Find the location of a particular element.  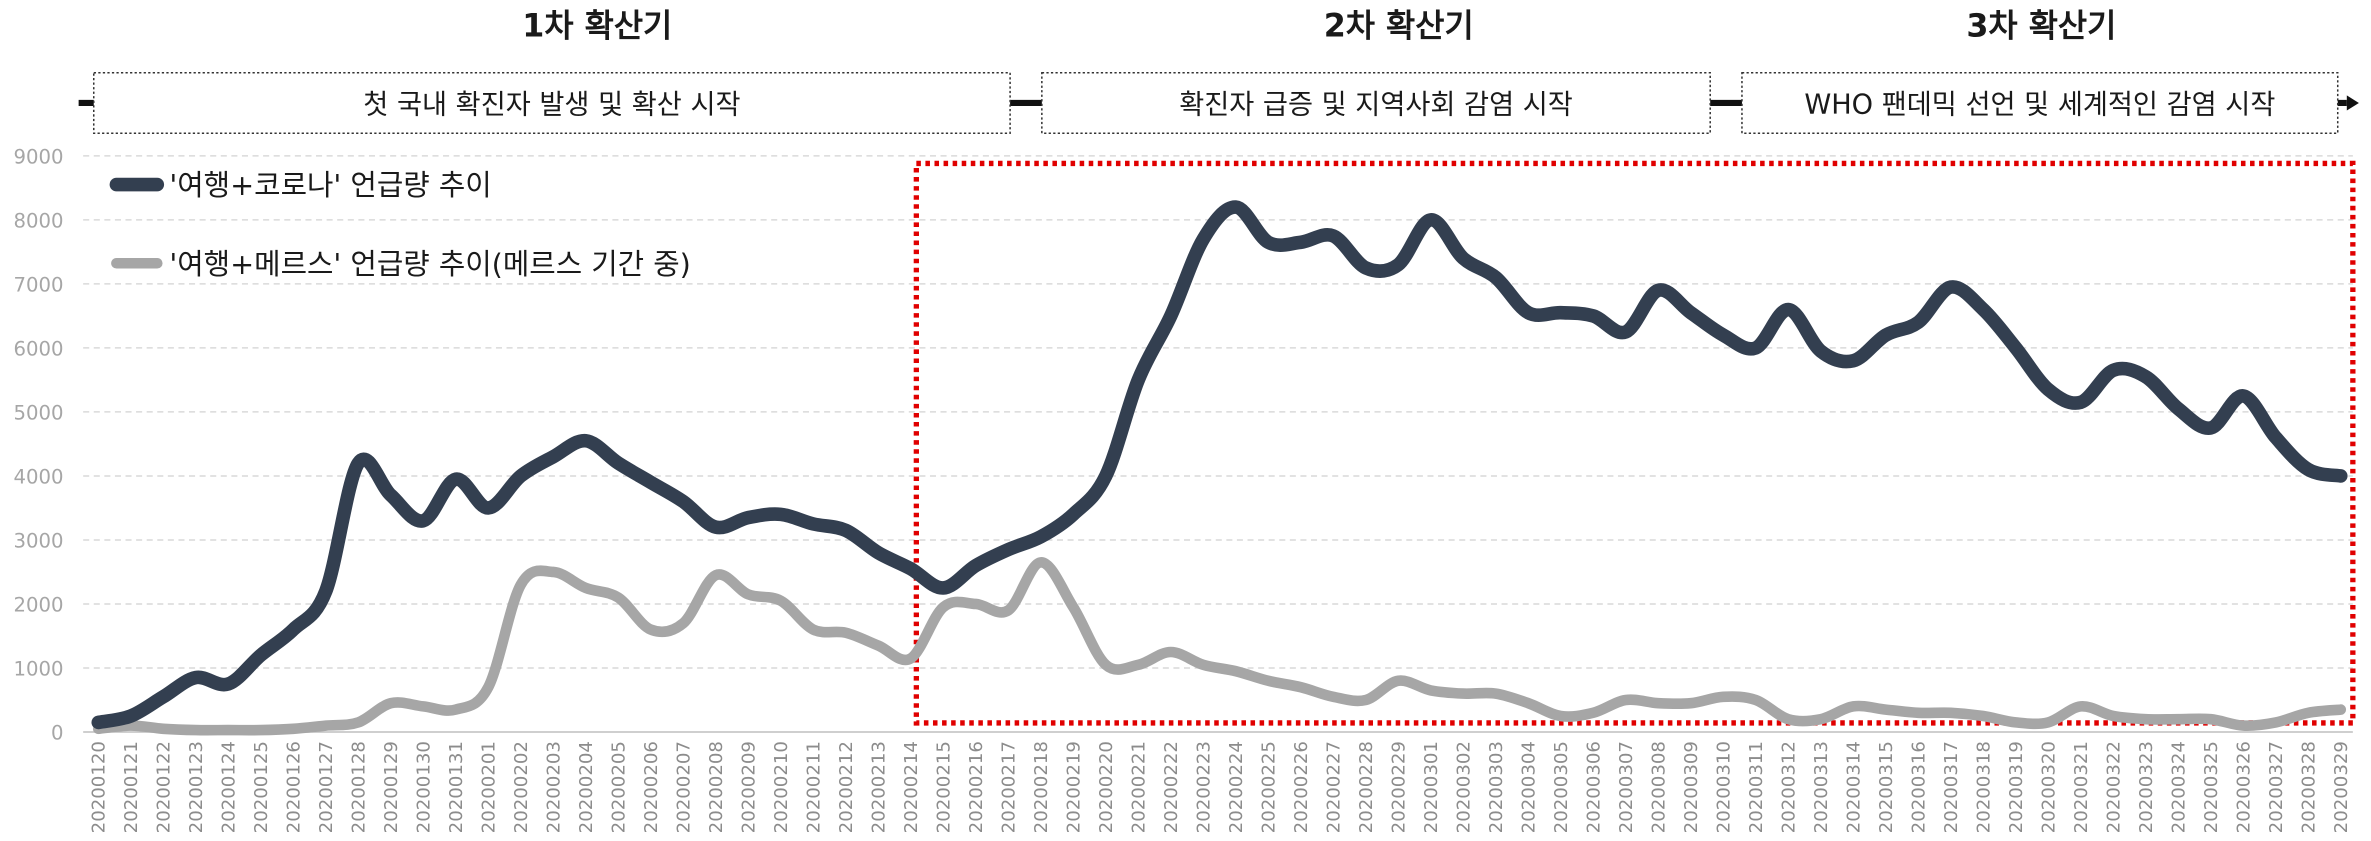

x-tick-label: 20200303 is located at coordinates (1496, 787).